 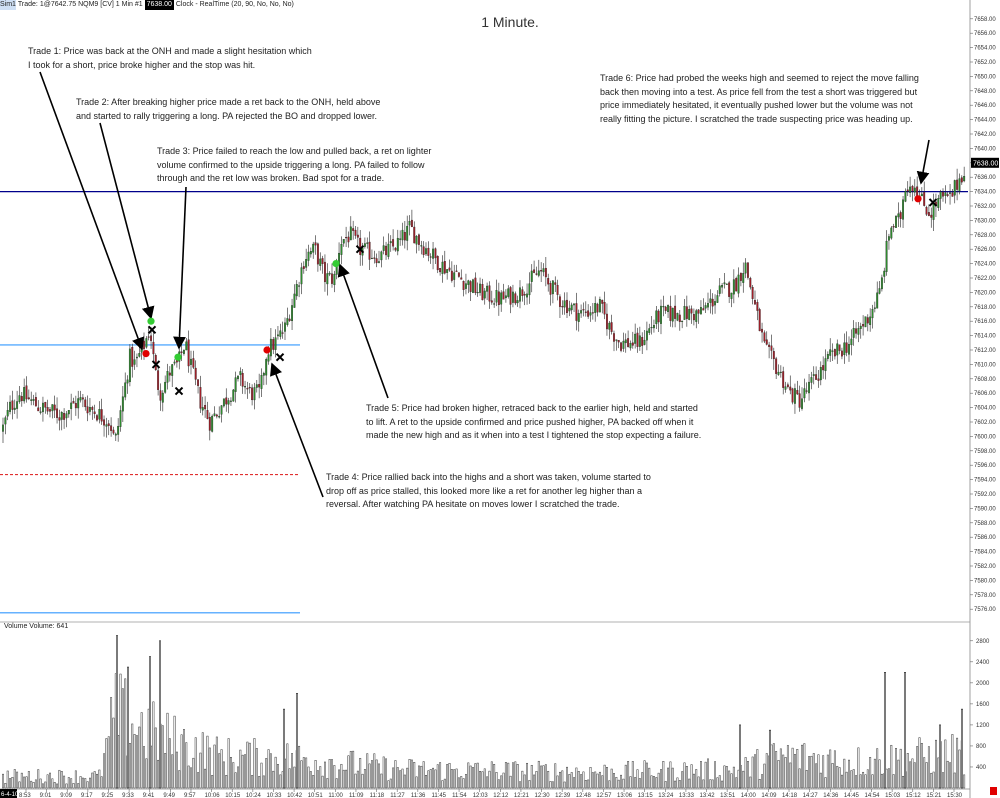 I want to click on price-tick-label: 7654.00, so click(x=985, y=49).